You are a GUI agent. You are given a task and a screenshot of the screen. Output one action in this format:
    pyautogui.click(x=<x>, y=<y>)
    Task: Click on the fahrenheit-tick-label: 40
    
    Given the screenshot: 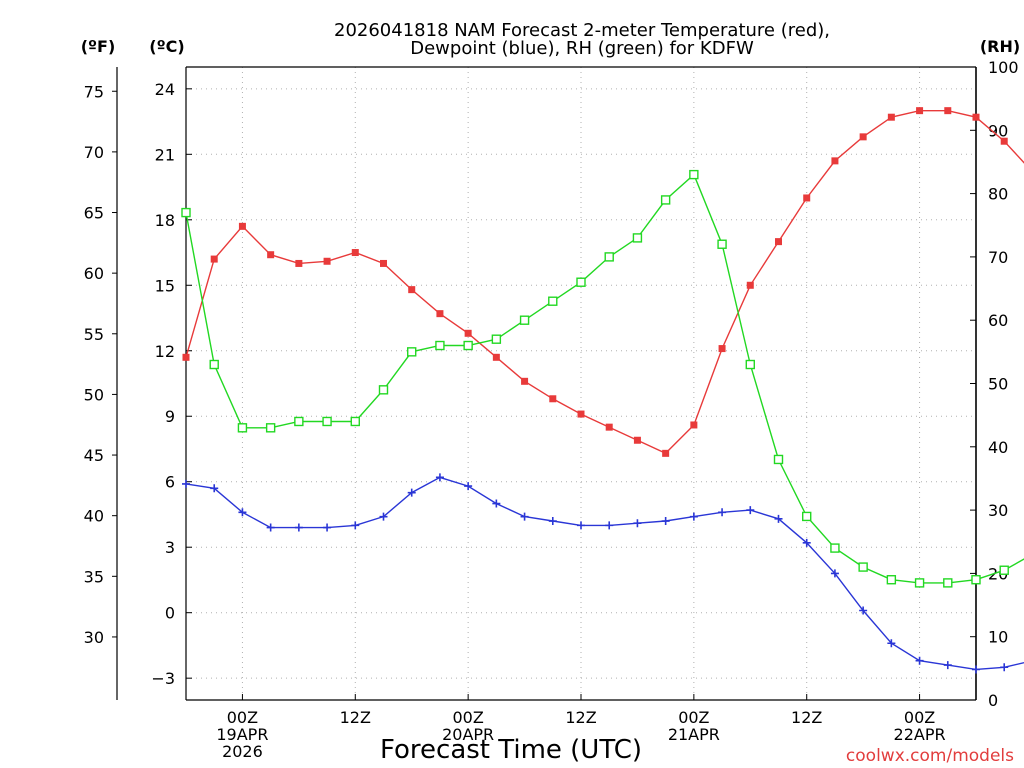 What is the action you would take?
    pyautogui.click(x=94, y=516)
    